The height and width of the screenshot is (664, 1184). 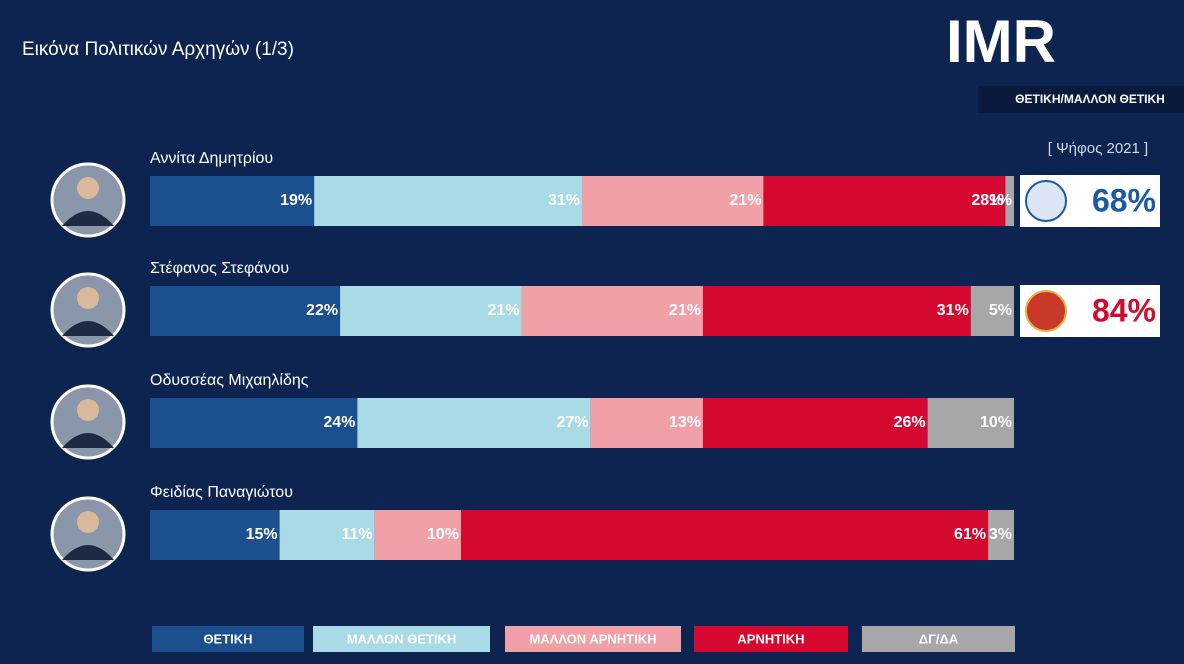 What do you see at coordinates (1098, 148) in the screenshot?
I see `vote-label: [ Ψήφος 2021 ]` at bounding box center [1098, 148].